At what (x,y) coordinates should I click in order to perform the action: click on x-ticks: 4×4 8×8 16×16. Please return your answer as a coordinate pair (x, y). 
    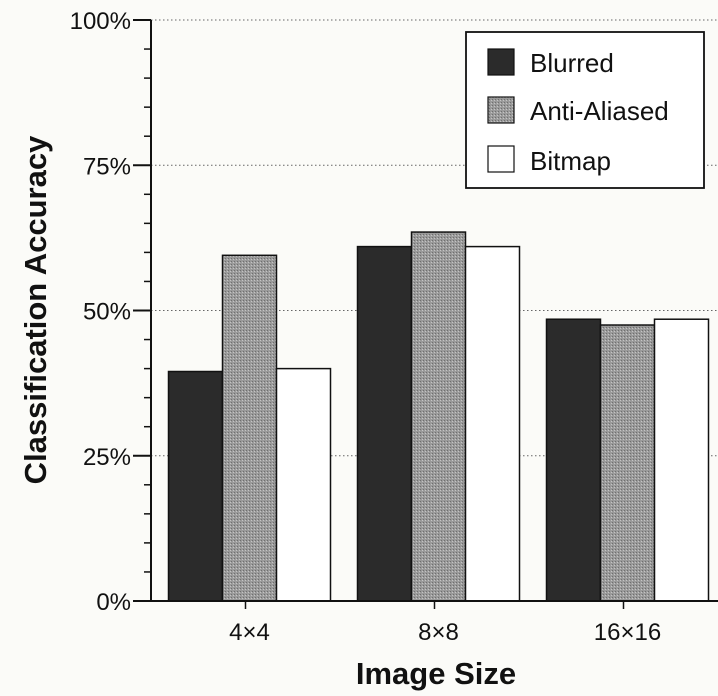
    Looking at the image, I should click on (445, 623).